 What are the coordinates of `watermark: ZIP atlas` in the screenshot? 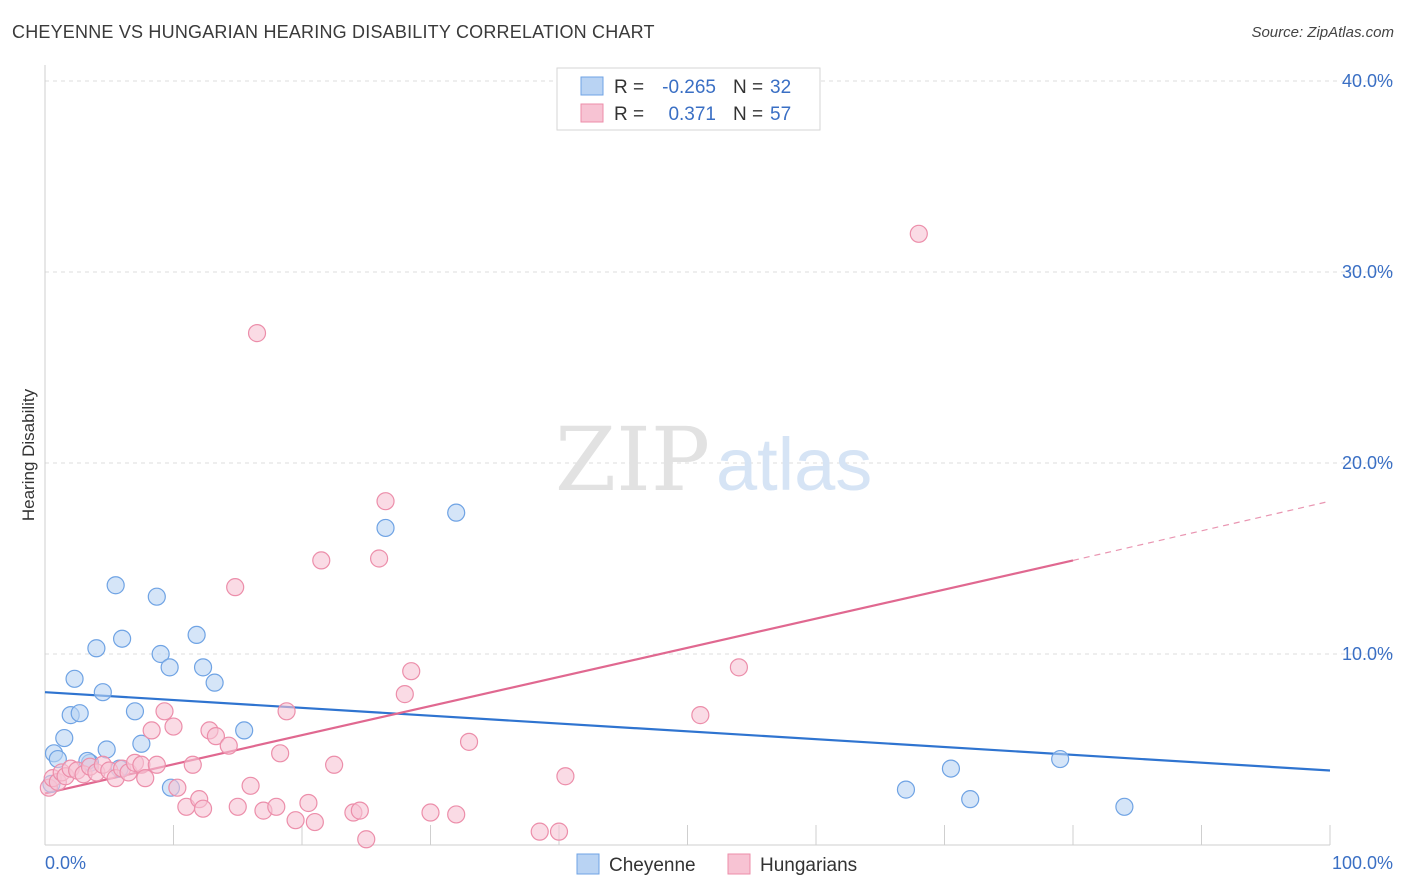 It's located at (713, 459).